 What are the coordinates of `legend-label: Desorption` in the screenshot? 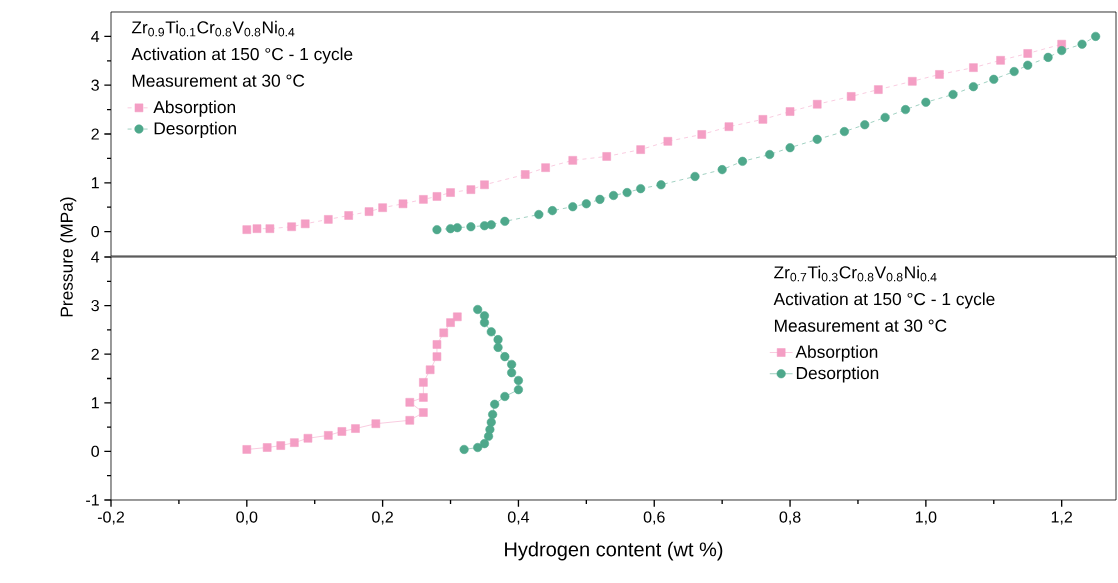 It's located at (837, 374).